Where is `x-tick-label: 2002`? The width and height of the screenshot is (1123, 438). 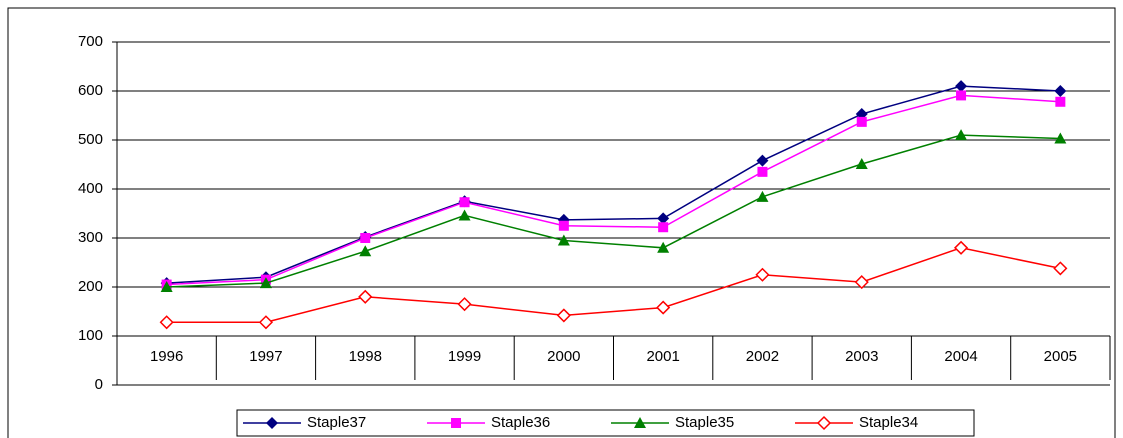
x-tick-label: 2002 is located at coordinates (762, 356).